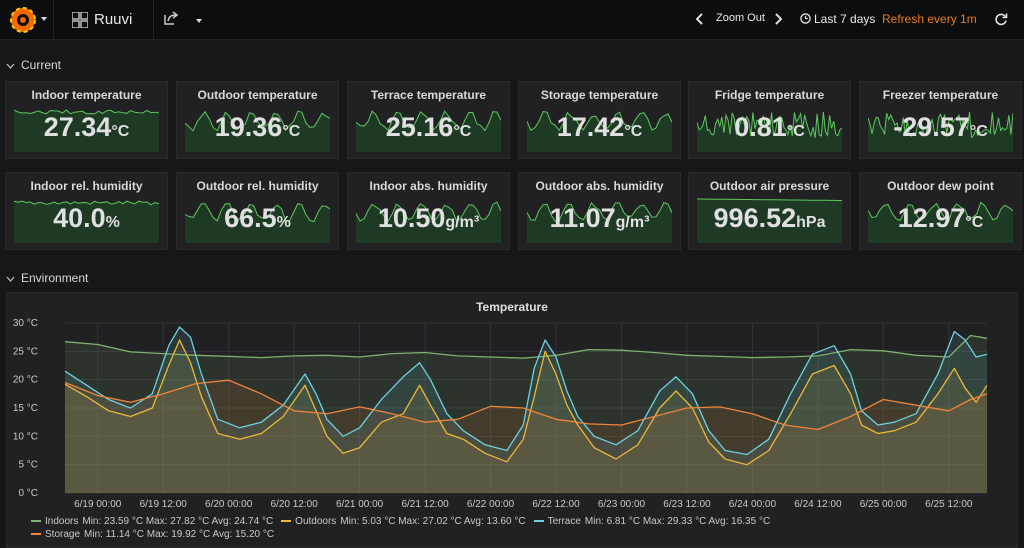 This screenshot has width=1024, height=548. Describe the element at coordinates (940, 95) in the screenshot. I see `stat-panel-title: Freezer temperature` at that location.